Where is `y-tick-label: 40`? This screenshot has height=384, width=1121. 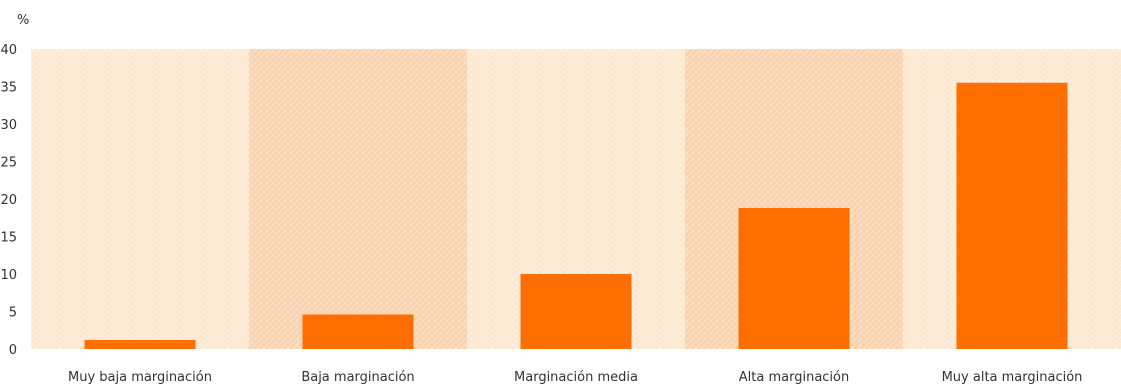
y-tick-label: 40 is located at coordinates (8, 50).